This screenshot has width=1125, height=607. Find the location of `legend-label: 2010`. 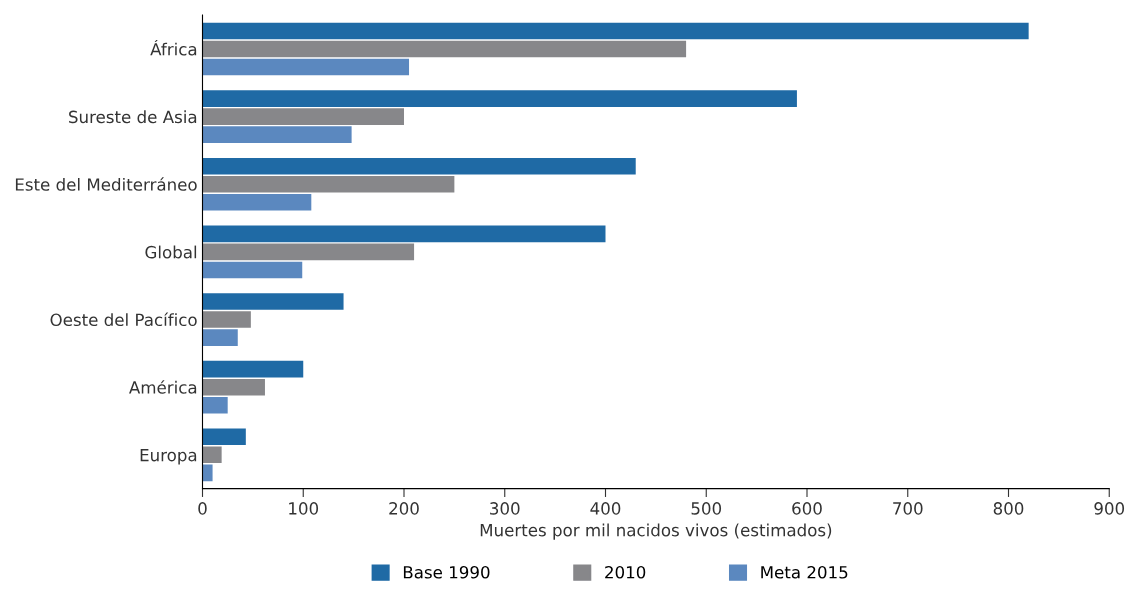

legend-label: 2010 is located at coordinates (625, 572).